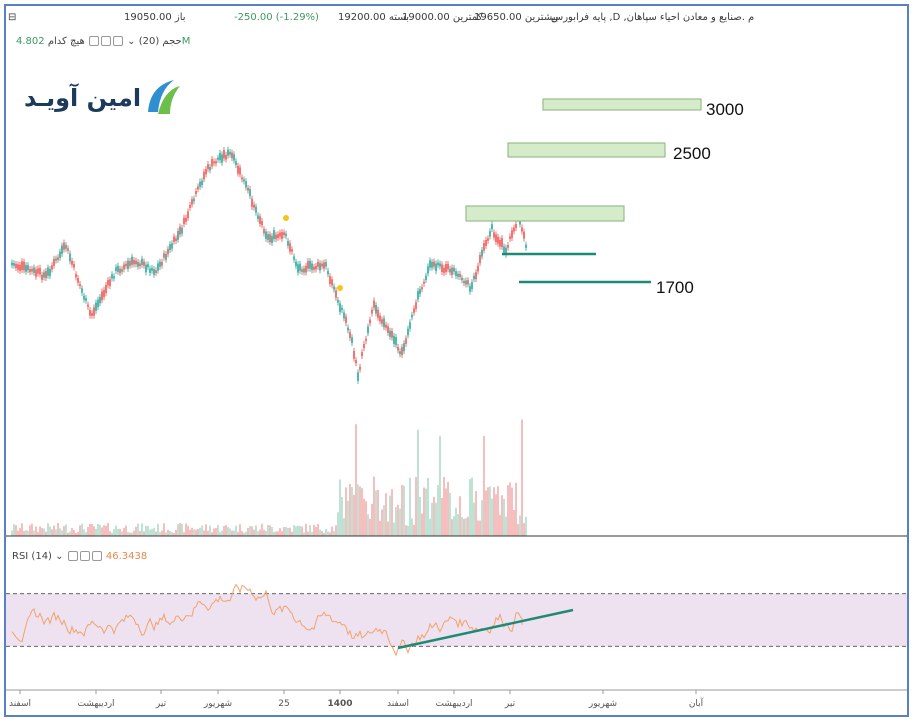  Describe the element at coordinates (692, 153) in the screenshot. I see `zone-label: 2500` at that location.